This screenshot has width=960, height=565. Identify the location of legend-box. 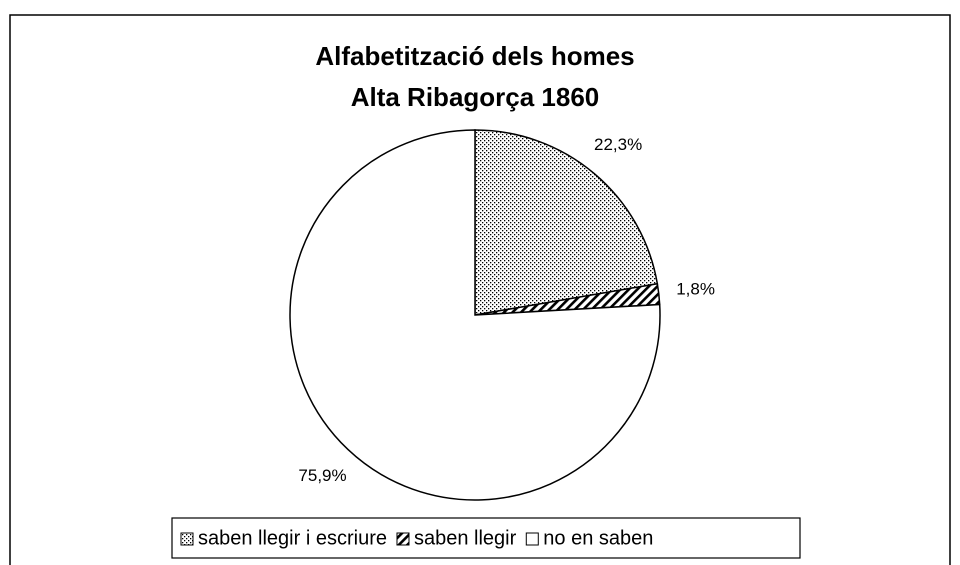
(486, 538).